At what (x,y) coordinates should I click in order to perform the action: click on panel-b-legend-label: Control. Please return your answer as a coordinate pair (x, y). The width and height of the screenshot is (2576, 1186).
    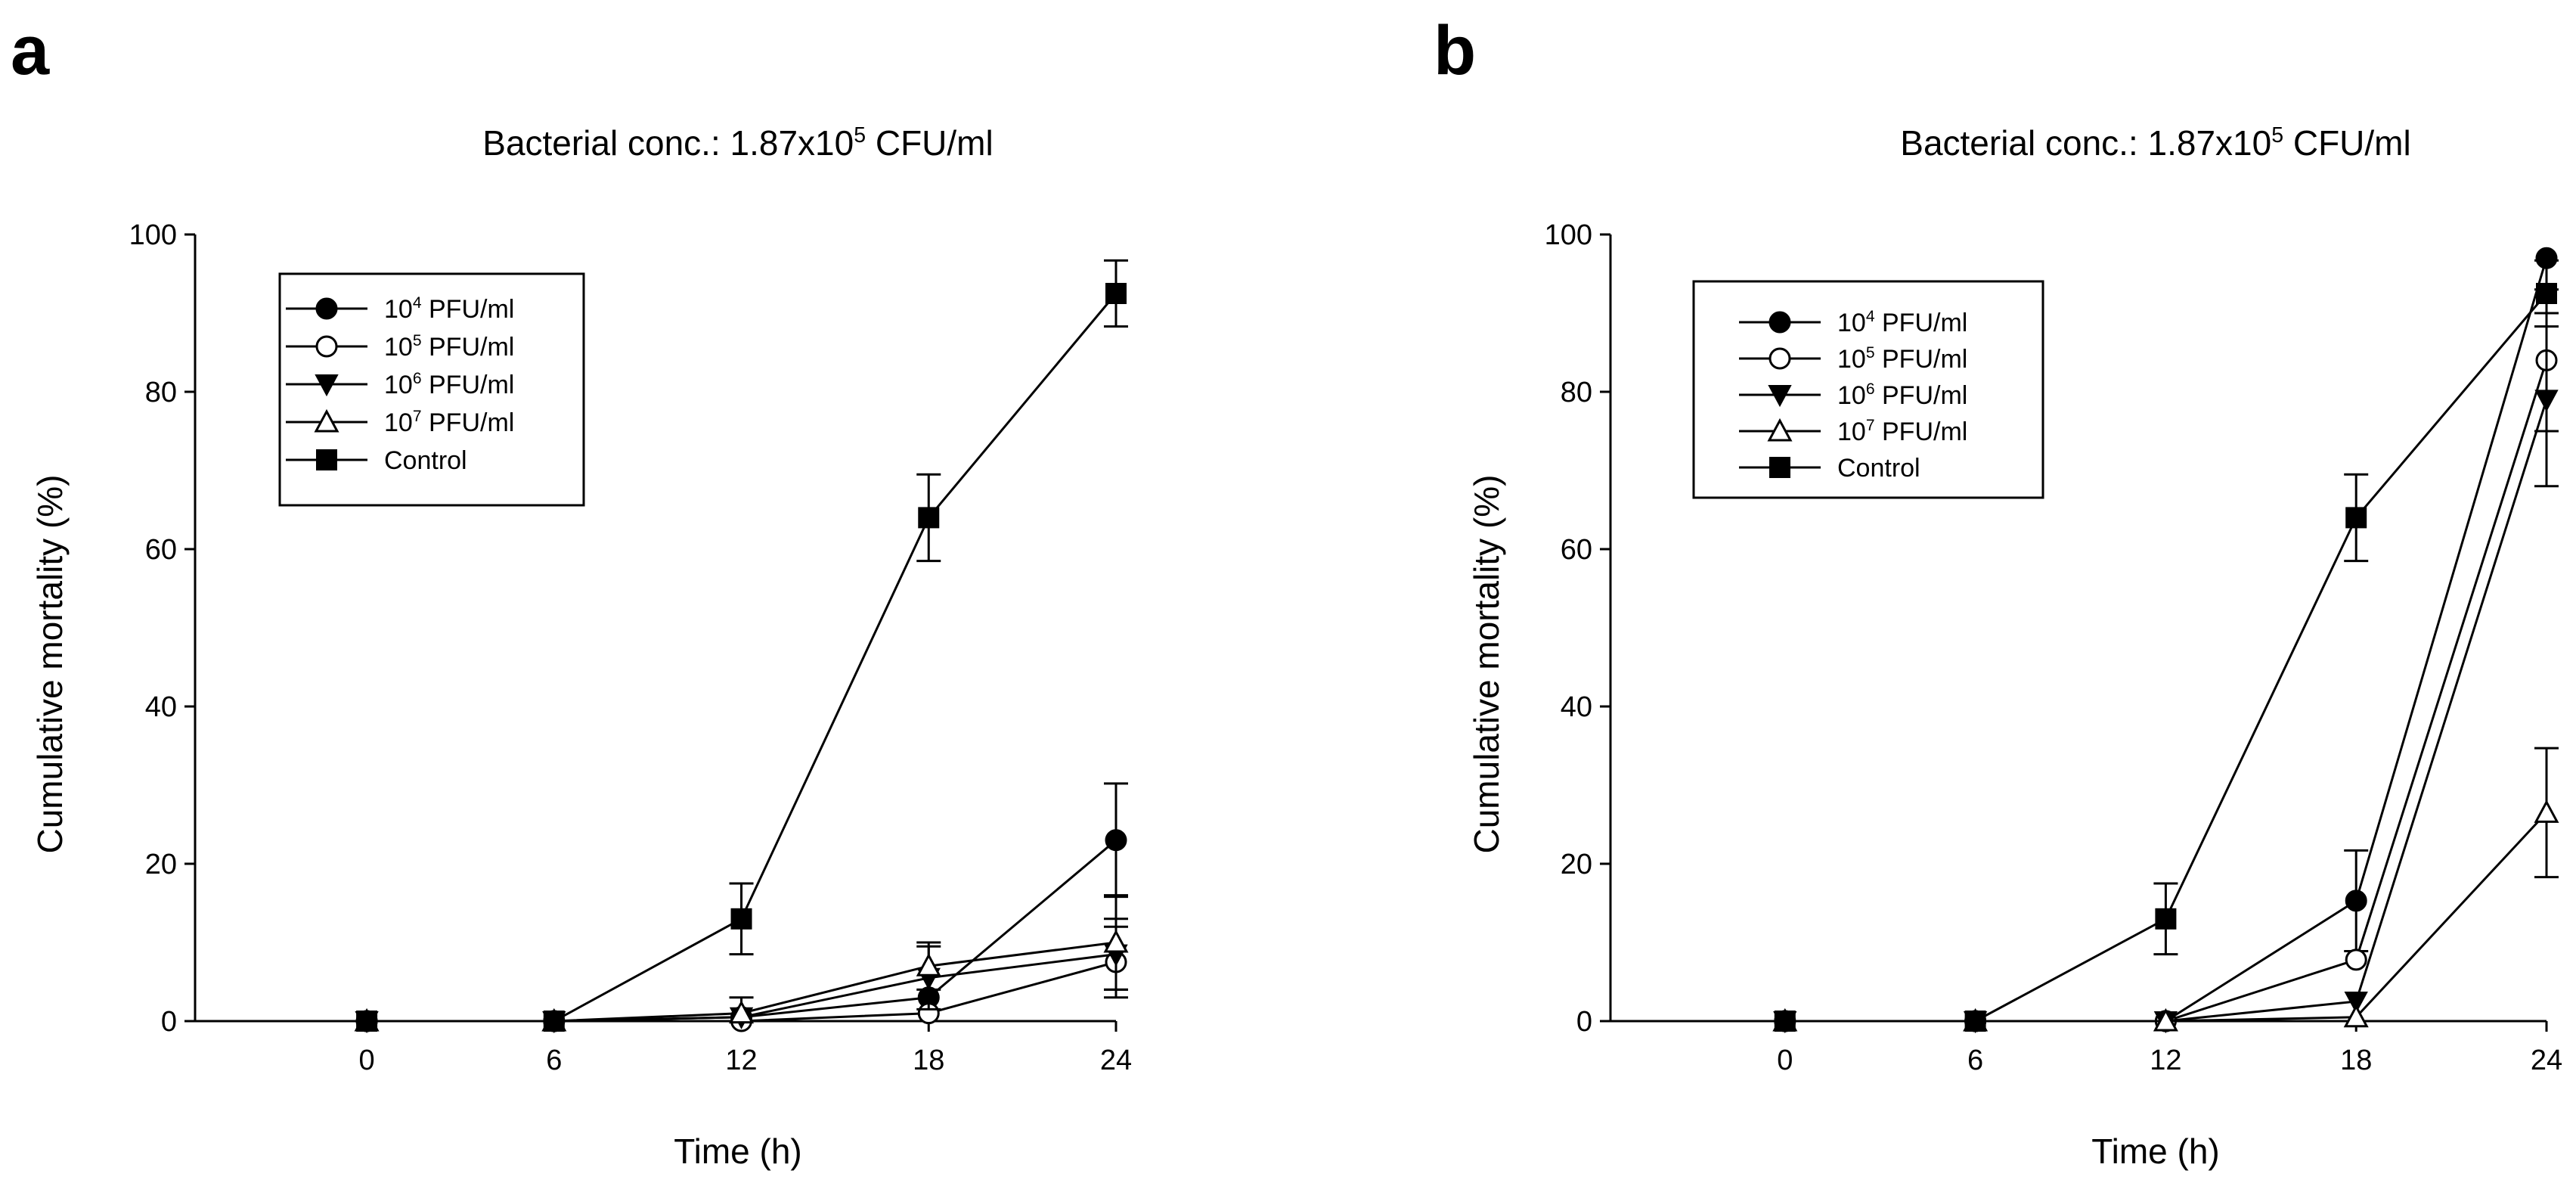
    Looking at the image, I should click on (1878, 468).